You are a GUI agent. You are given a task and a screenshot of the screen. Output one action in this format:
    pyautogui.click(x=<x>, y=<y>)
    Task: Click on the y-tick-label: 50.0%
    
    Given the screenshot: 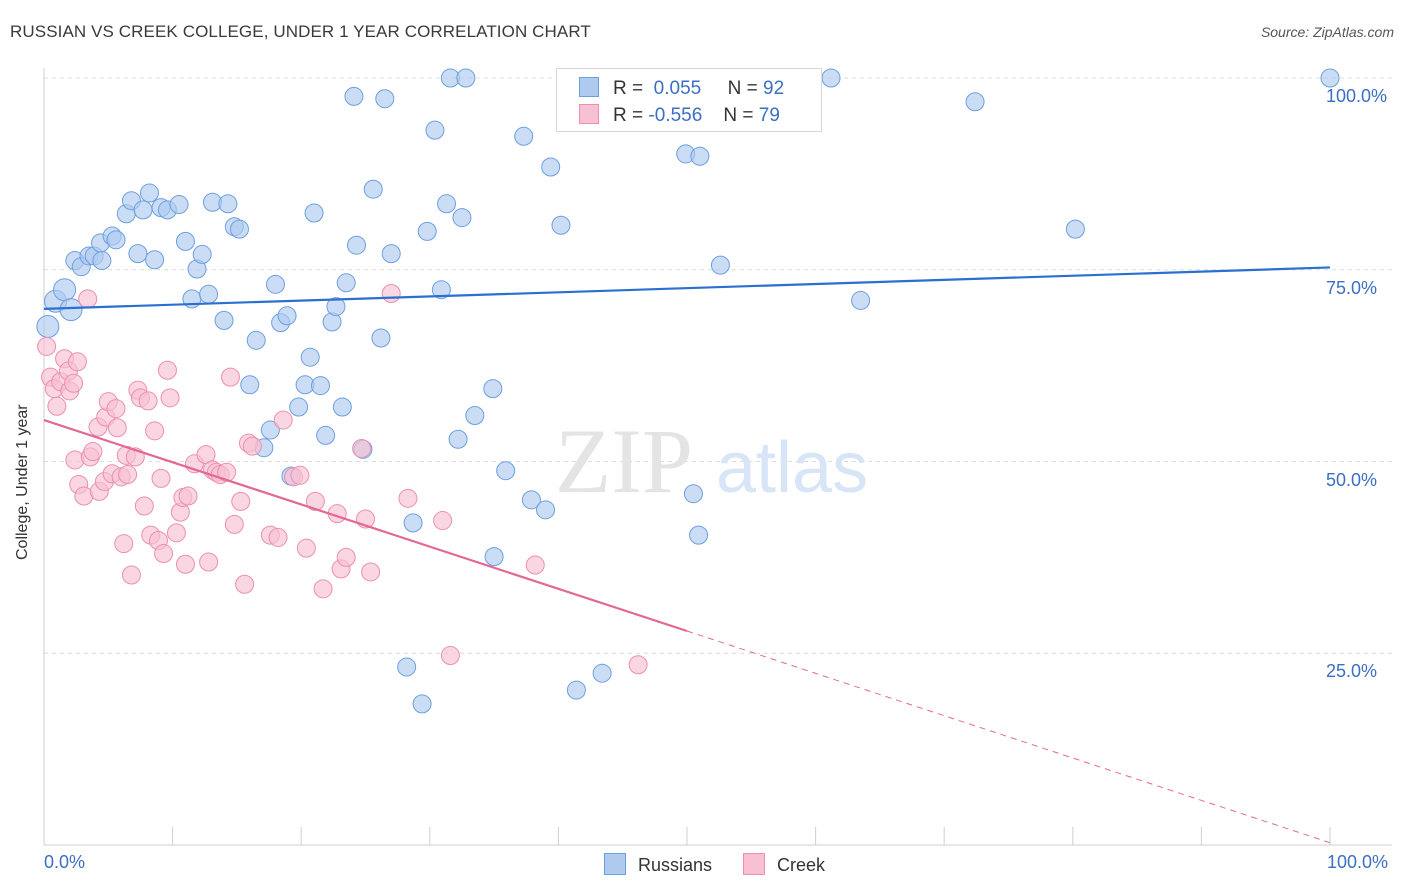 What is the action you would take?
    pyautogui.click(x=1352, y=479)
    